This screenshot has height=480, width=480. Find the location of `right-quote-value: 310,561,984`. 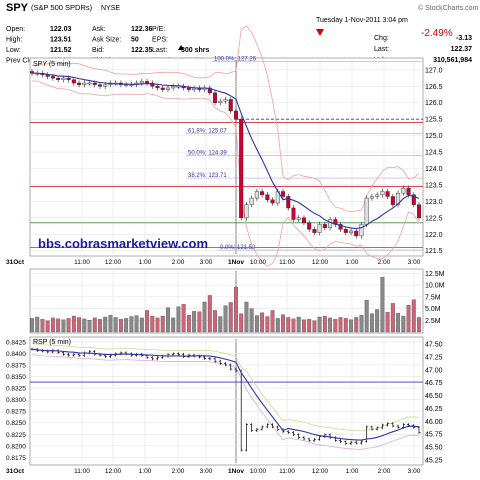

right-quote-value: 310,561,984 is located at coordinates (452, 60).